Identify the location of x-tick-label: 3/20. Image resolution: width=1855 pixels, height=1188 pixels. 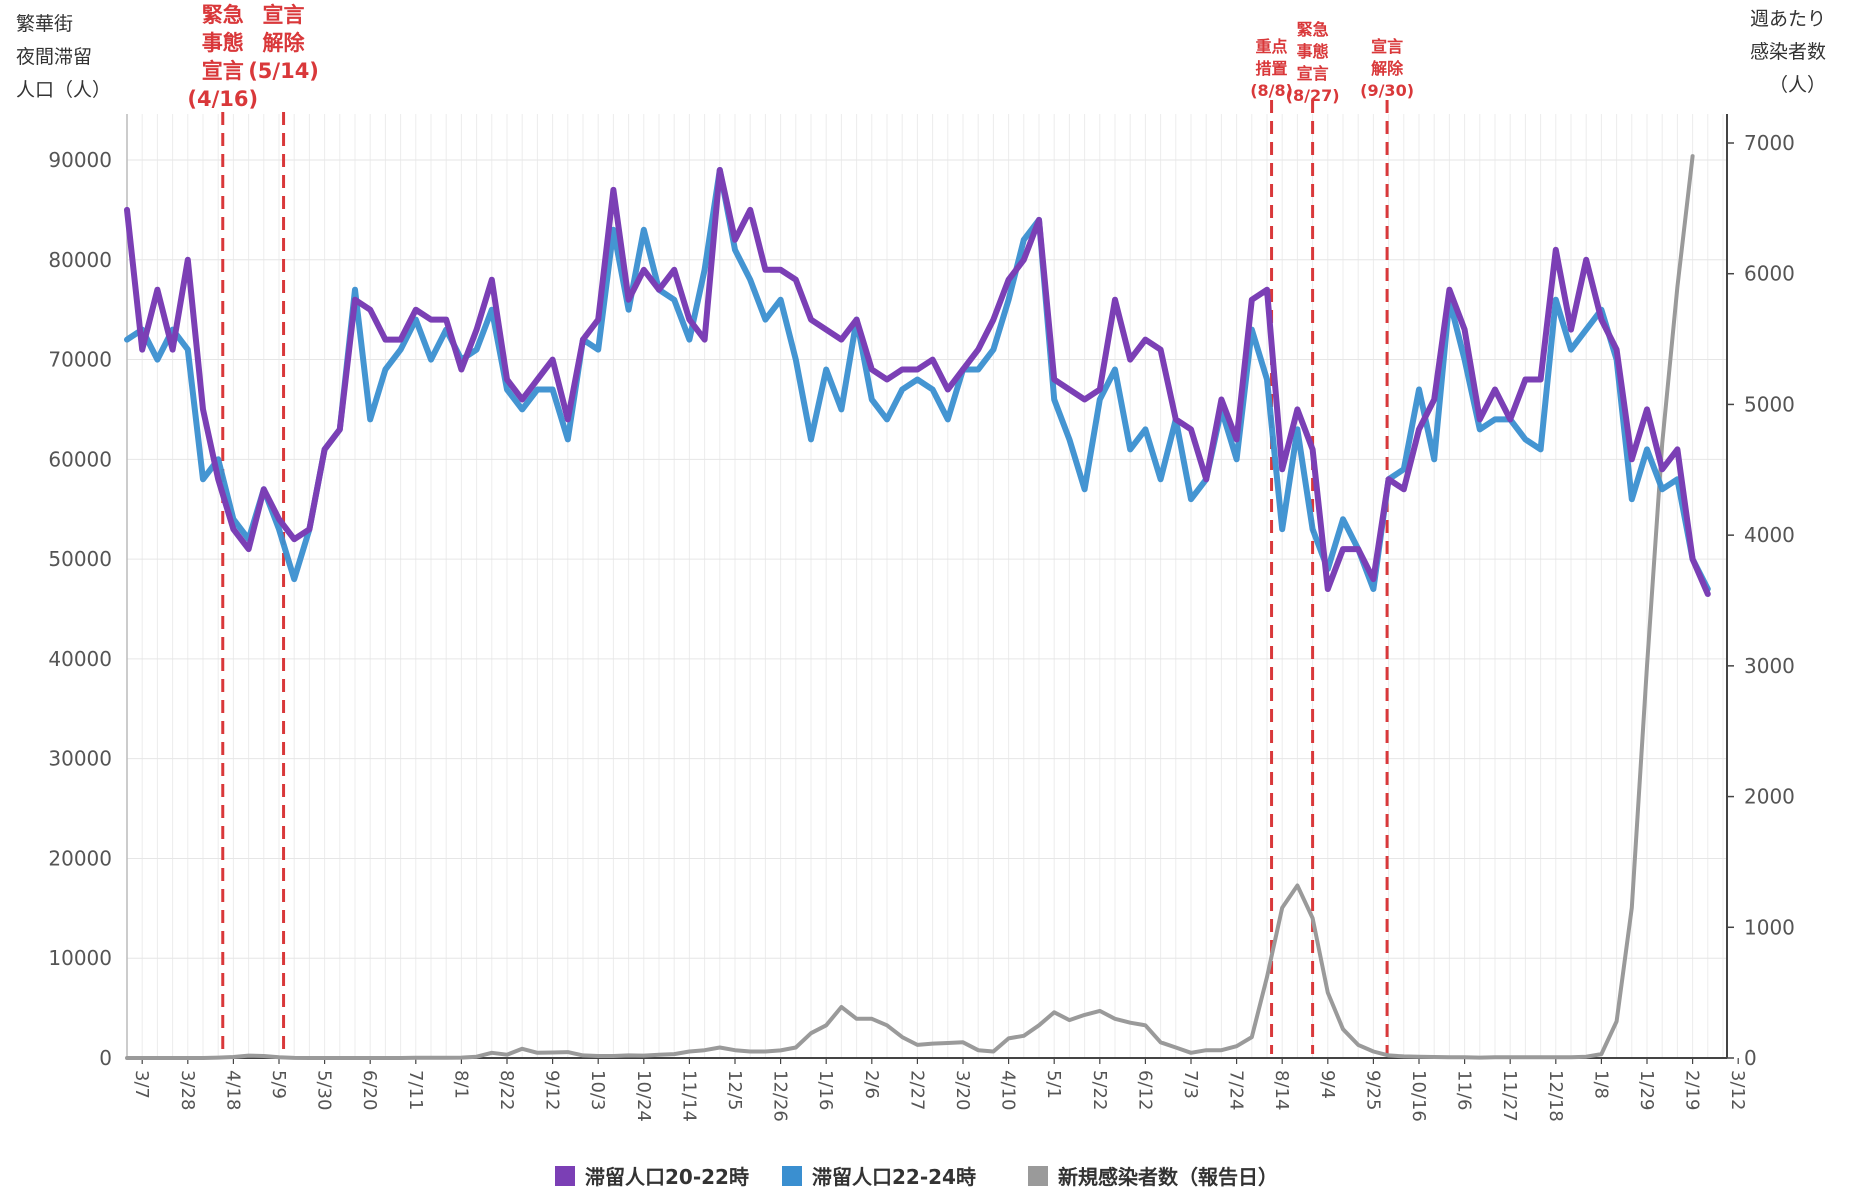
(962, 1090).